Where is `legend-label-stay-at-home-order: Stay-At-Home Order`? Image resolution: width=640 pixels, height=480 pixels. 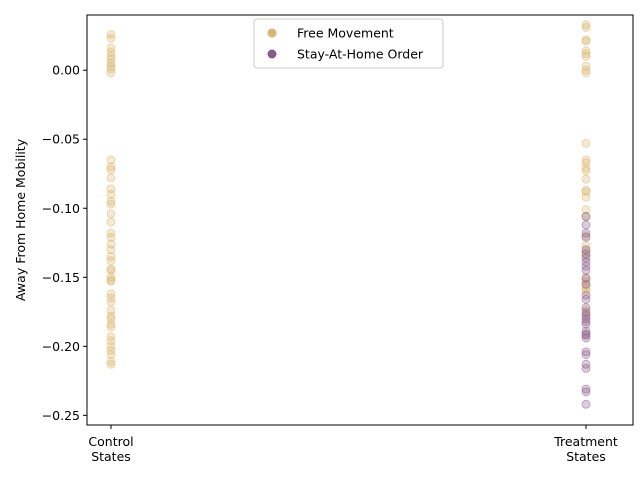 legend-label-stay-at-home-order: Stay-At-Home Order is located at coordinates (360, 54).